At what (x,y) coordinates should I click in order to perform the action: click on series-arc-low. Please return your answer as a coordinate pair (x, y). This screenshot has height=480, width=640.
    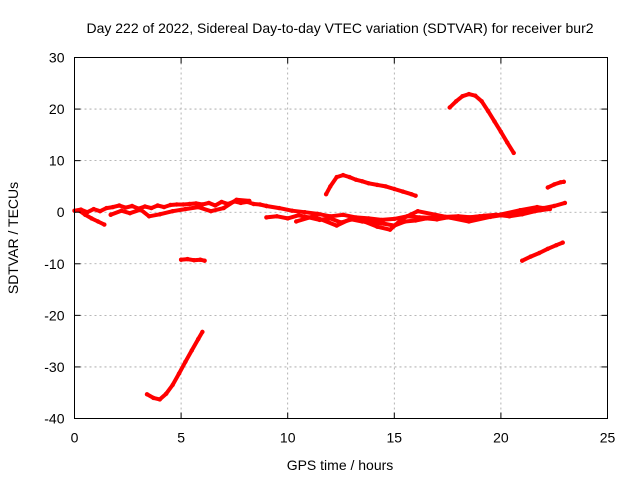
    Looking at the image, I should click on (175, 365).